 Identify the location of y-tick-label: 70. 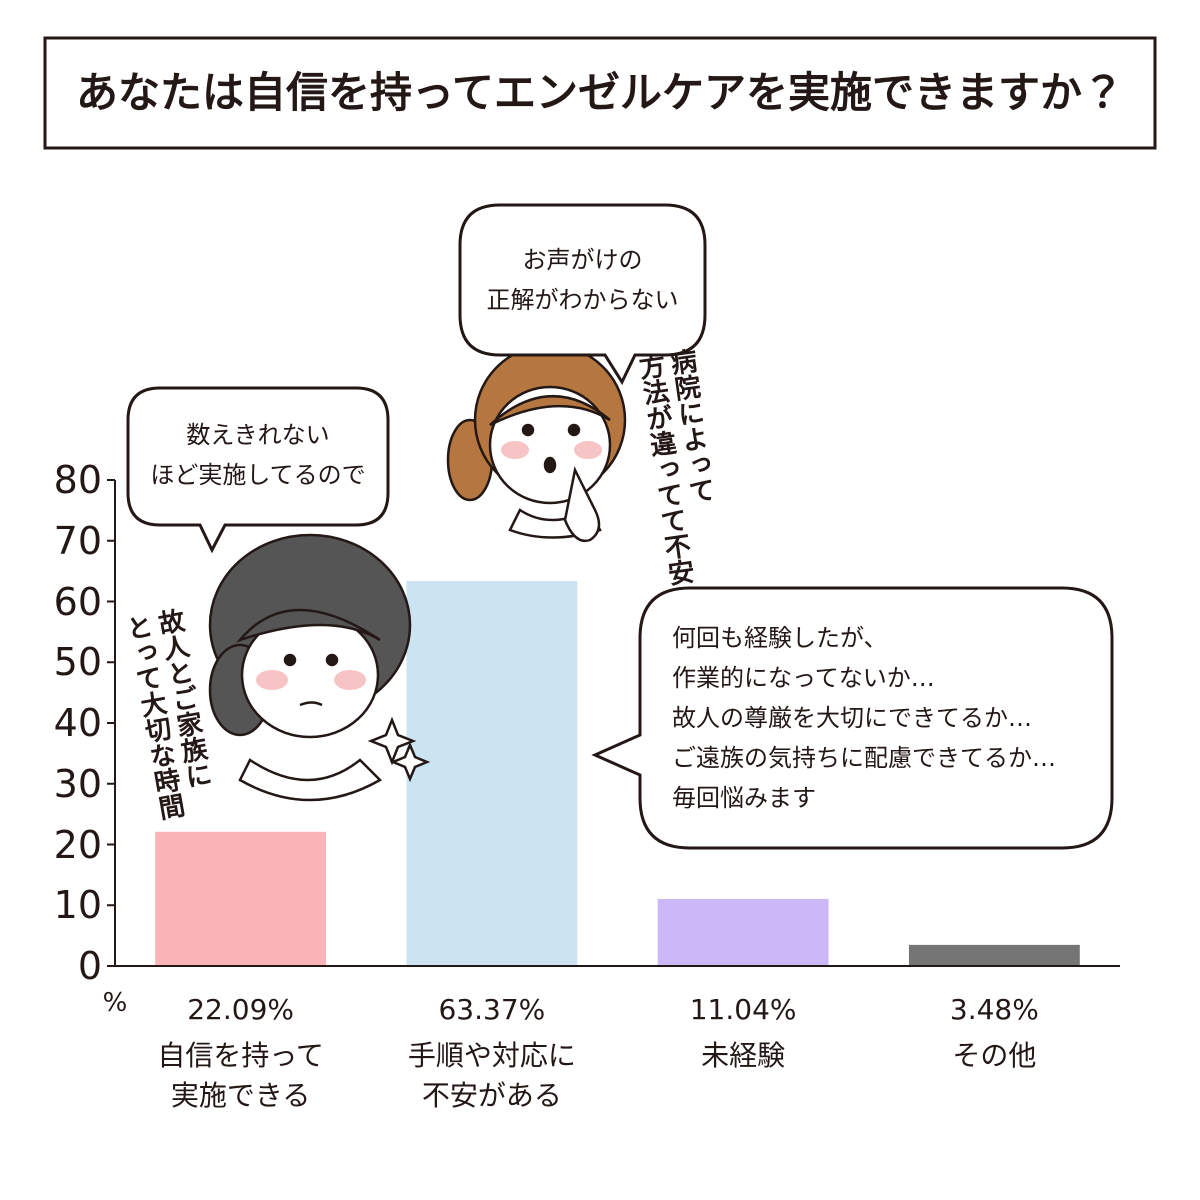
(77, 540).